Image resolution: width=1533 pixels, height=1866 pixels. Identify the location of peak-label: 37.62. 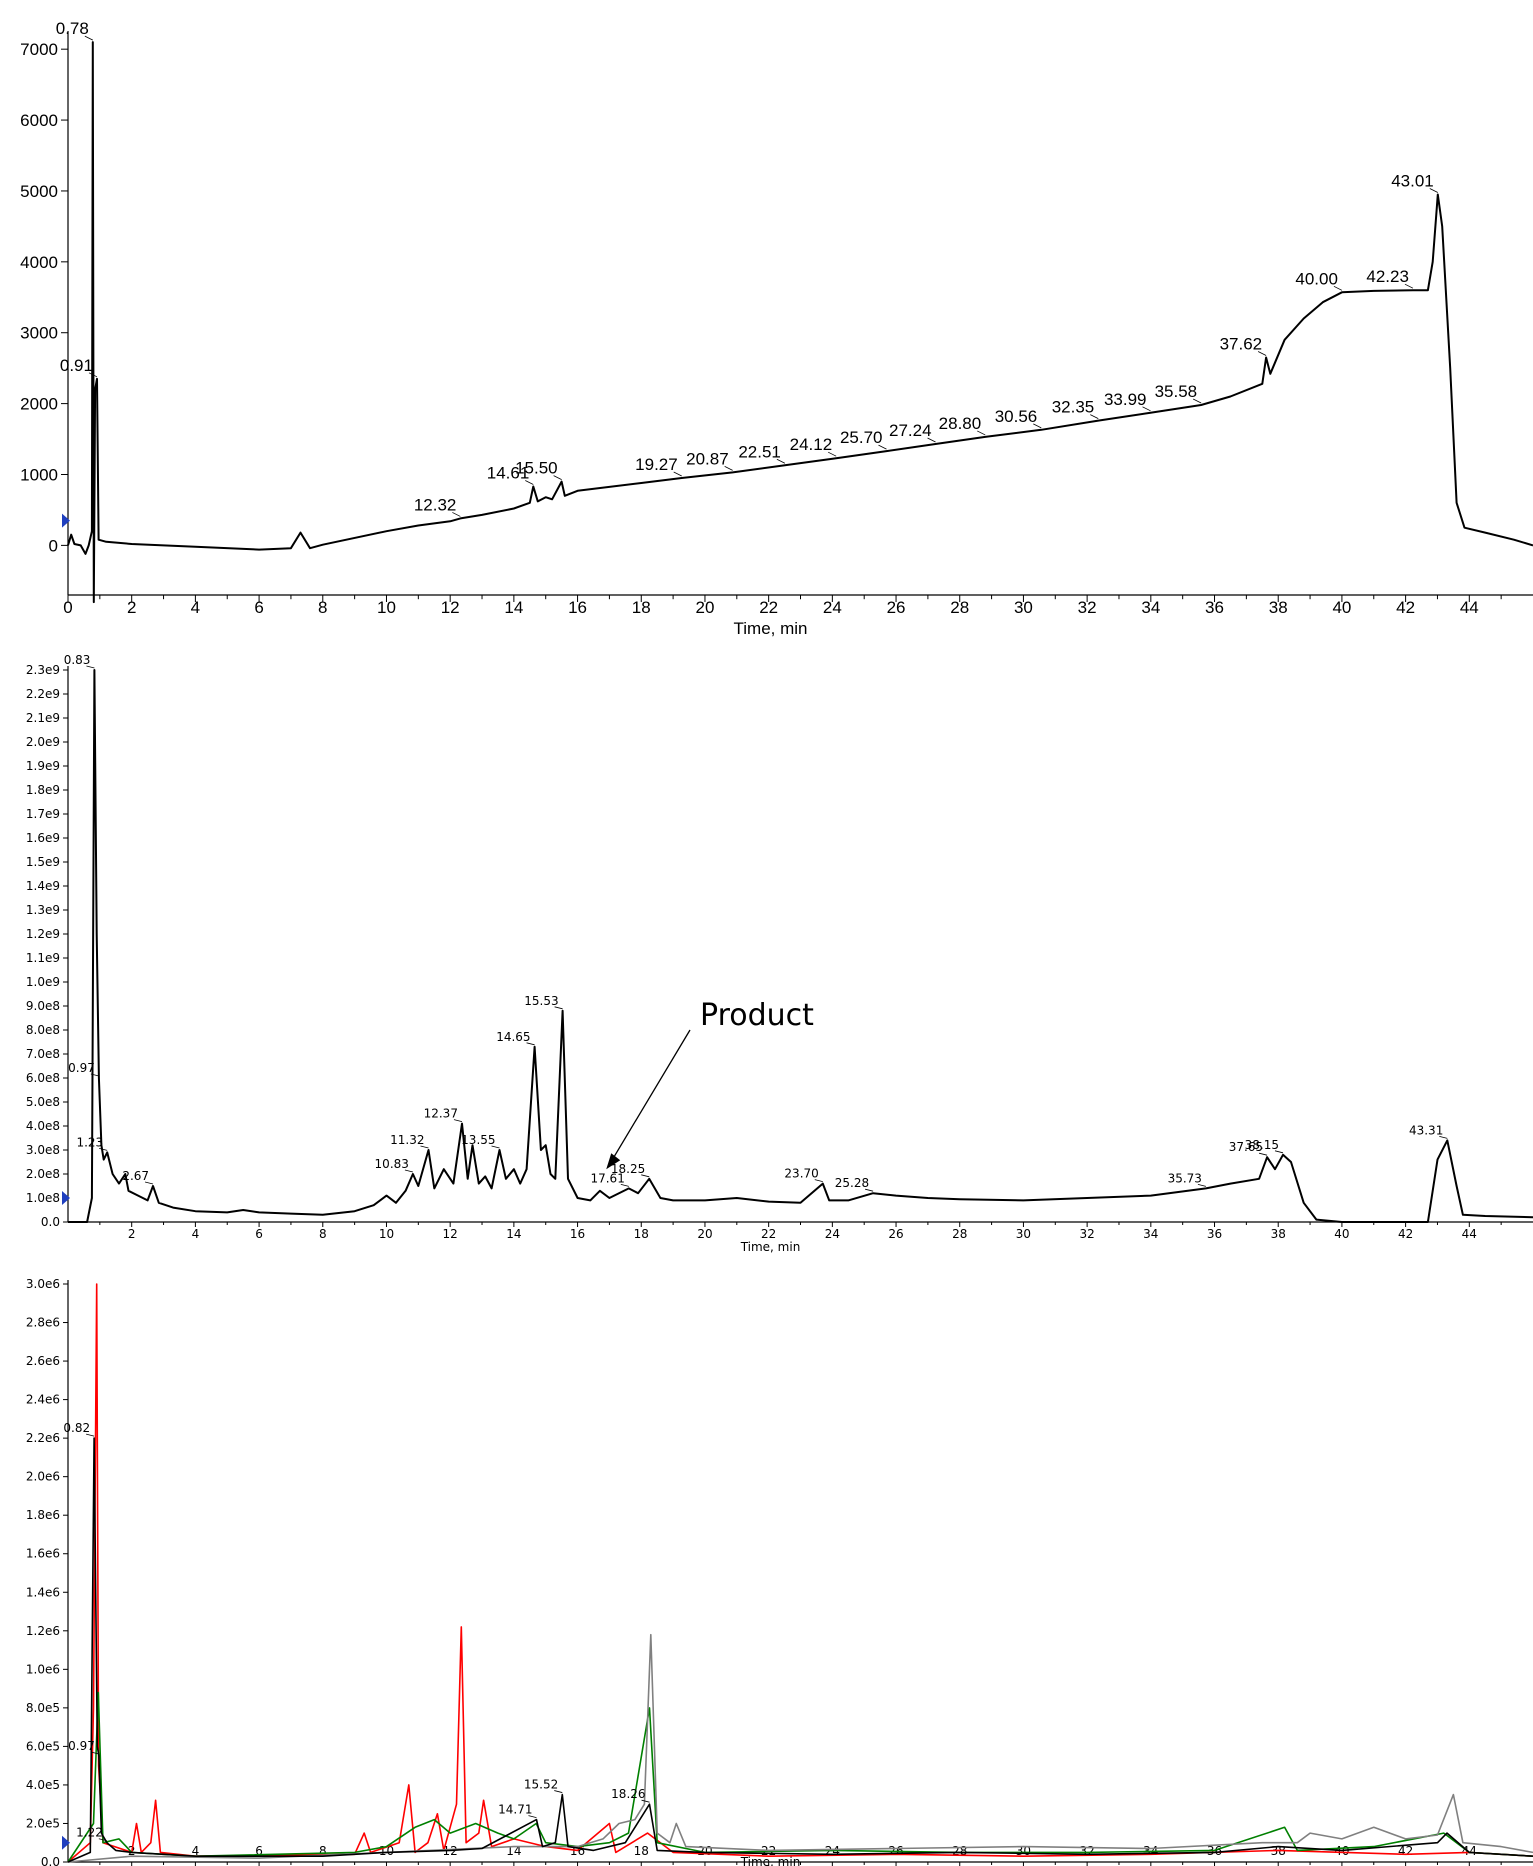
(1241, 344).